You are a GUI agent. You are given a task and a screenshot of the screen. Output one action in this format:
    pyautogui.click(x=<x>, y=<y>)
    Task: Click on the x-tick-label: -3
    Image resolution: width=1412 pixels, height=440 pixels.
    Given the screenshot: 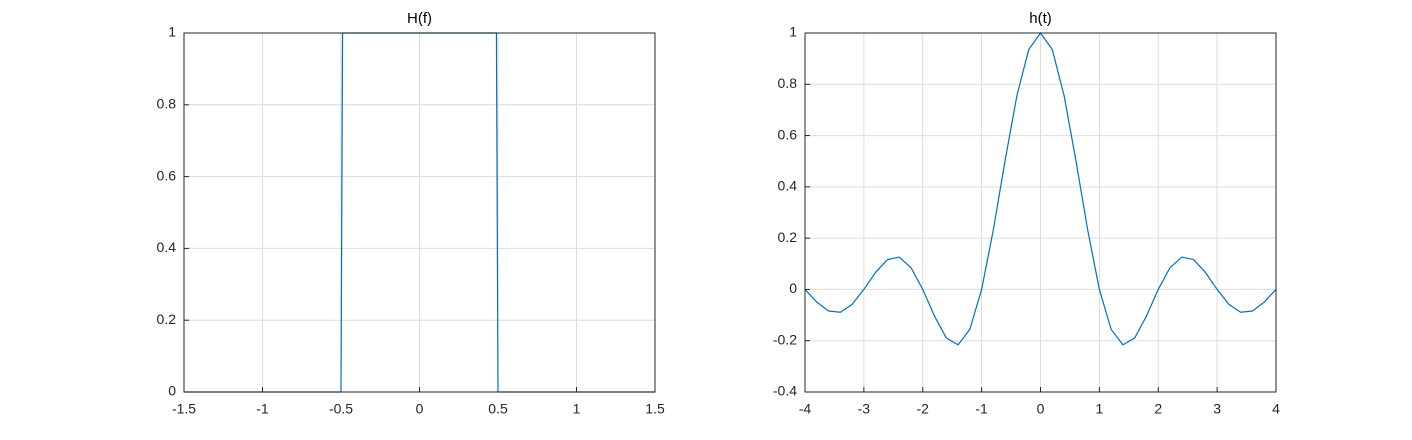 What is the action you would take?
    pyautogui.click(x=864, y=409)
    